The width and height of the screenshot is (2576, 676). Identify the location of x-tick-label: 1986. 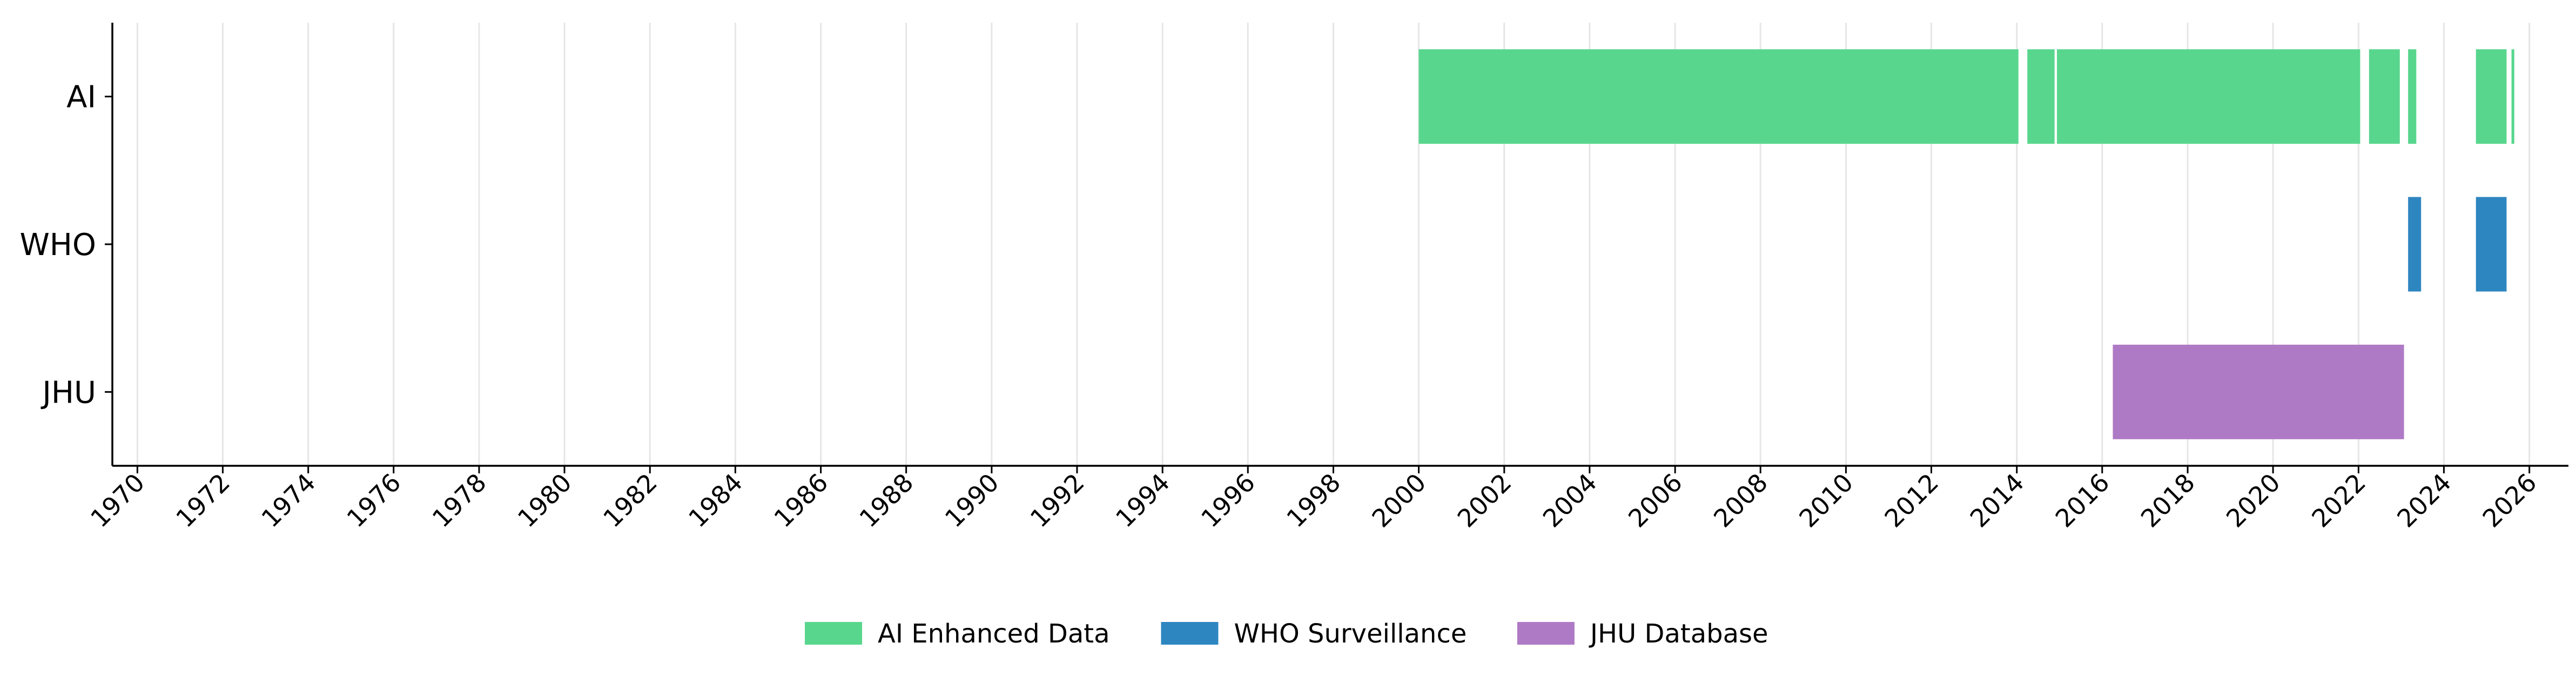
(800, 501).